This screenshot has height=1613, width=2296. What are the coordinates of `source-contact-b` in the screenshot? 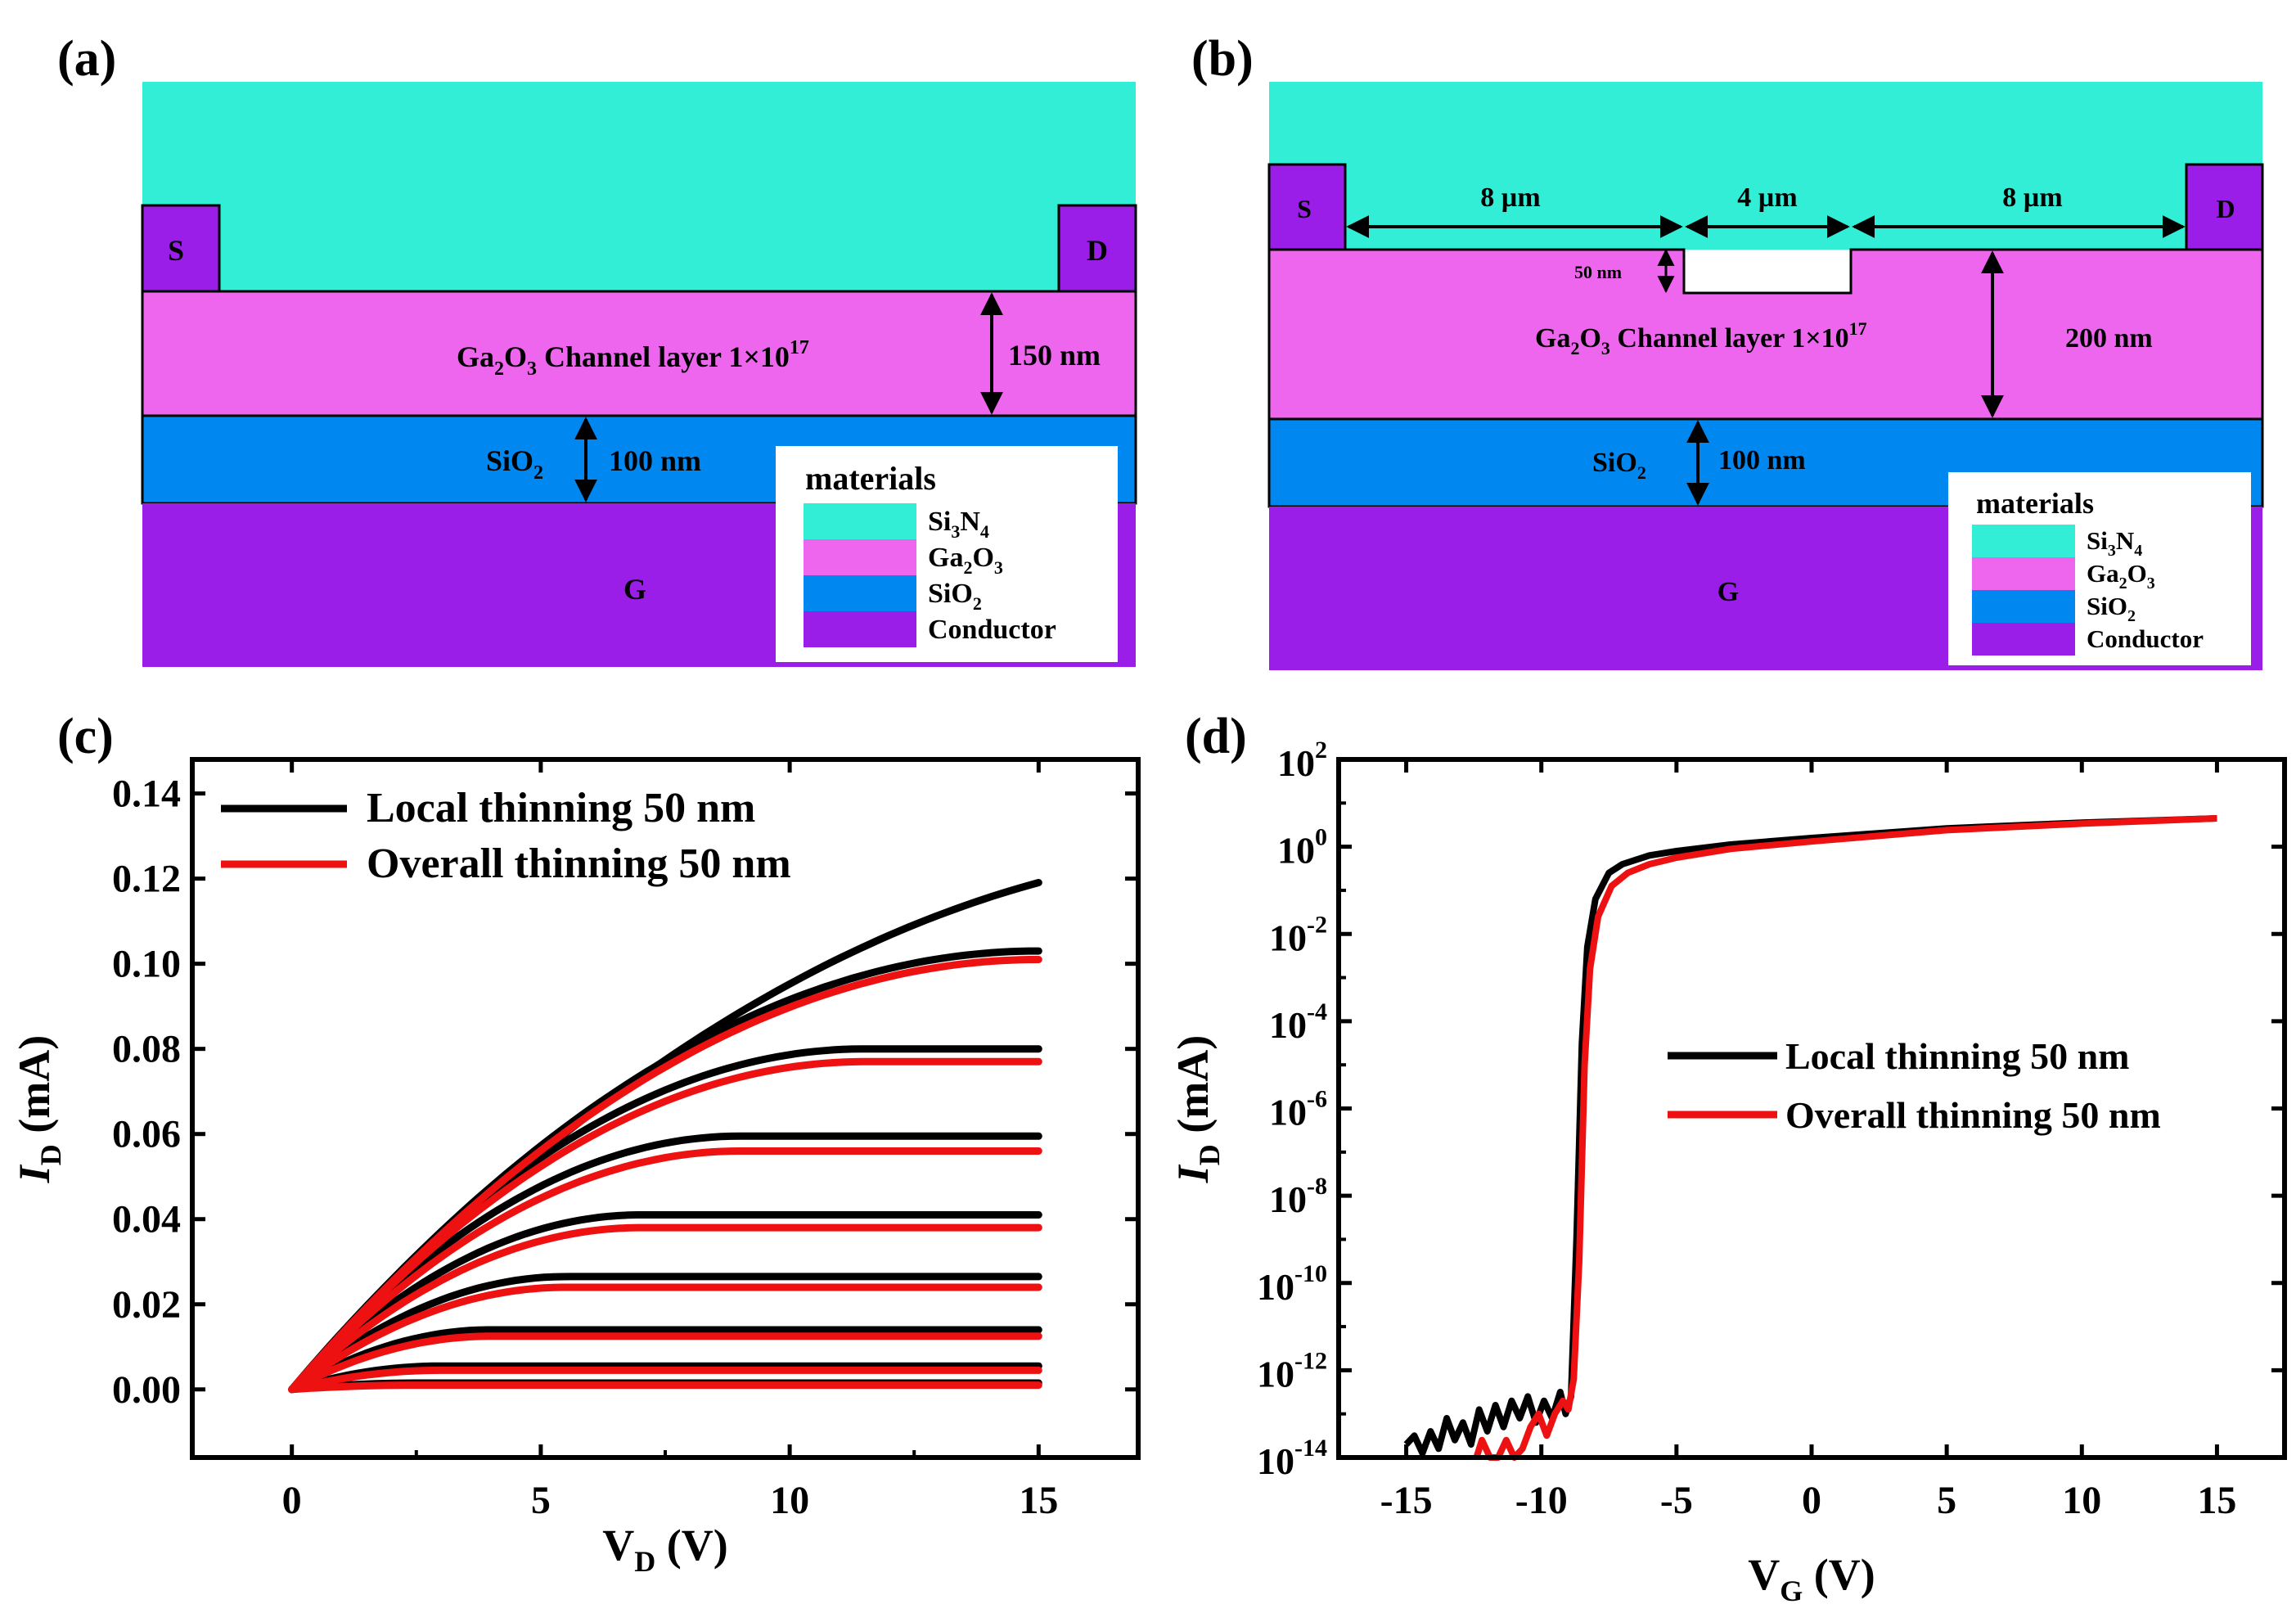 It's located at (1307, 207).